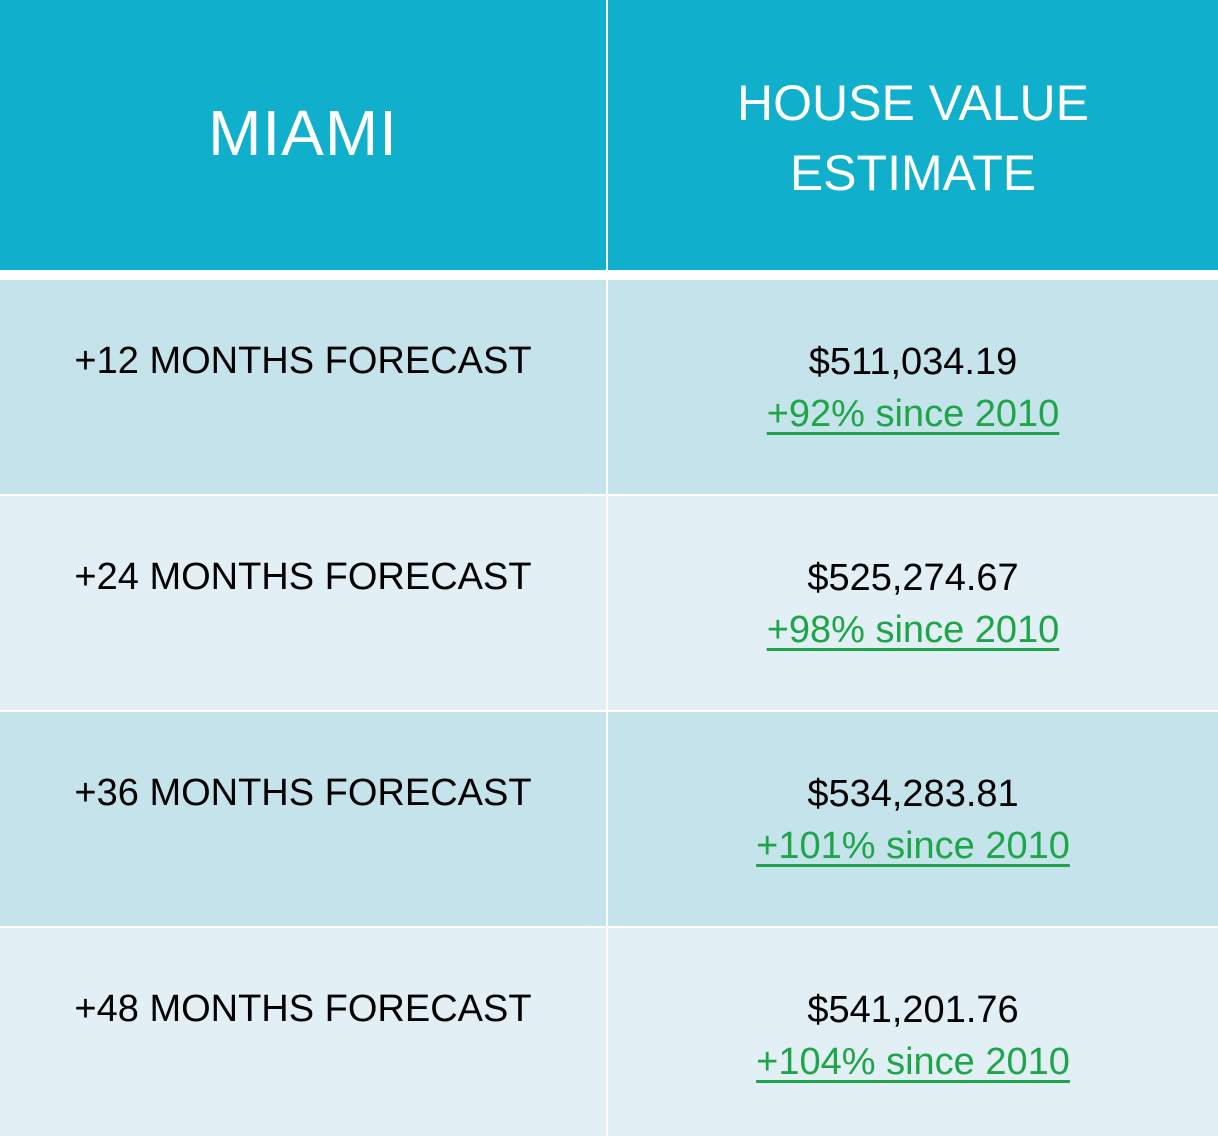  What do you see at coordinates (913, 794) in the screenshot?
I see `estimate-value: $534,283.81` at bounding box center [913, 794].